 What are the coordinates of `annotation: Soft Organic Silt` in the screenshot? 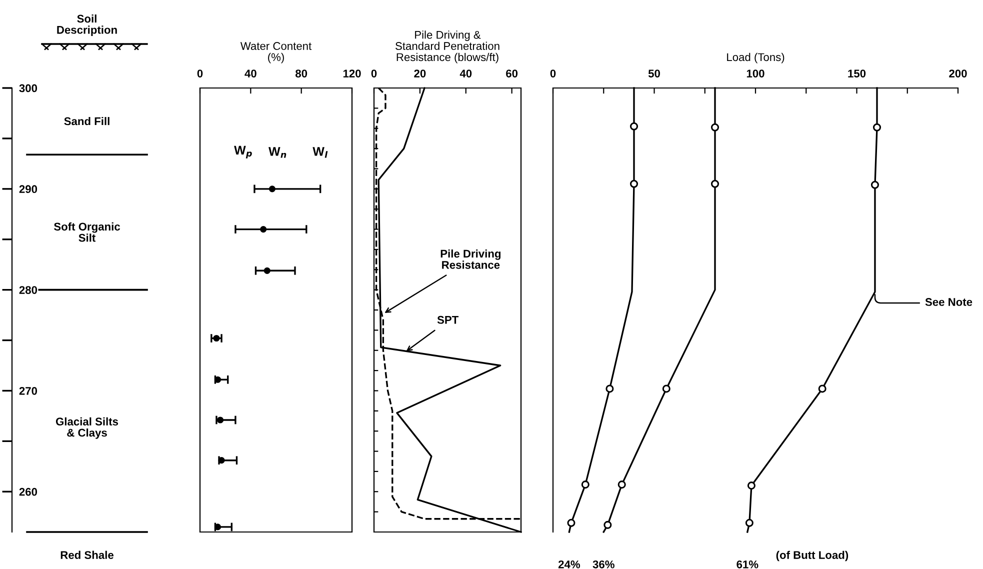 It's located at (87, 232).